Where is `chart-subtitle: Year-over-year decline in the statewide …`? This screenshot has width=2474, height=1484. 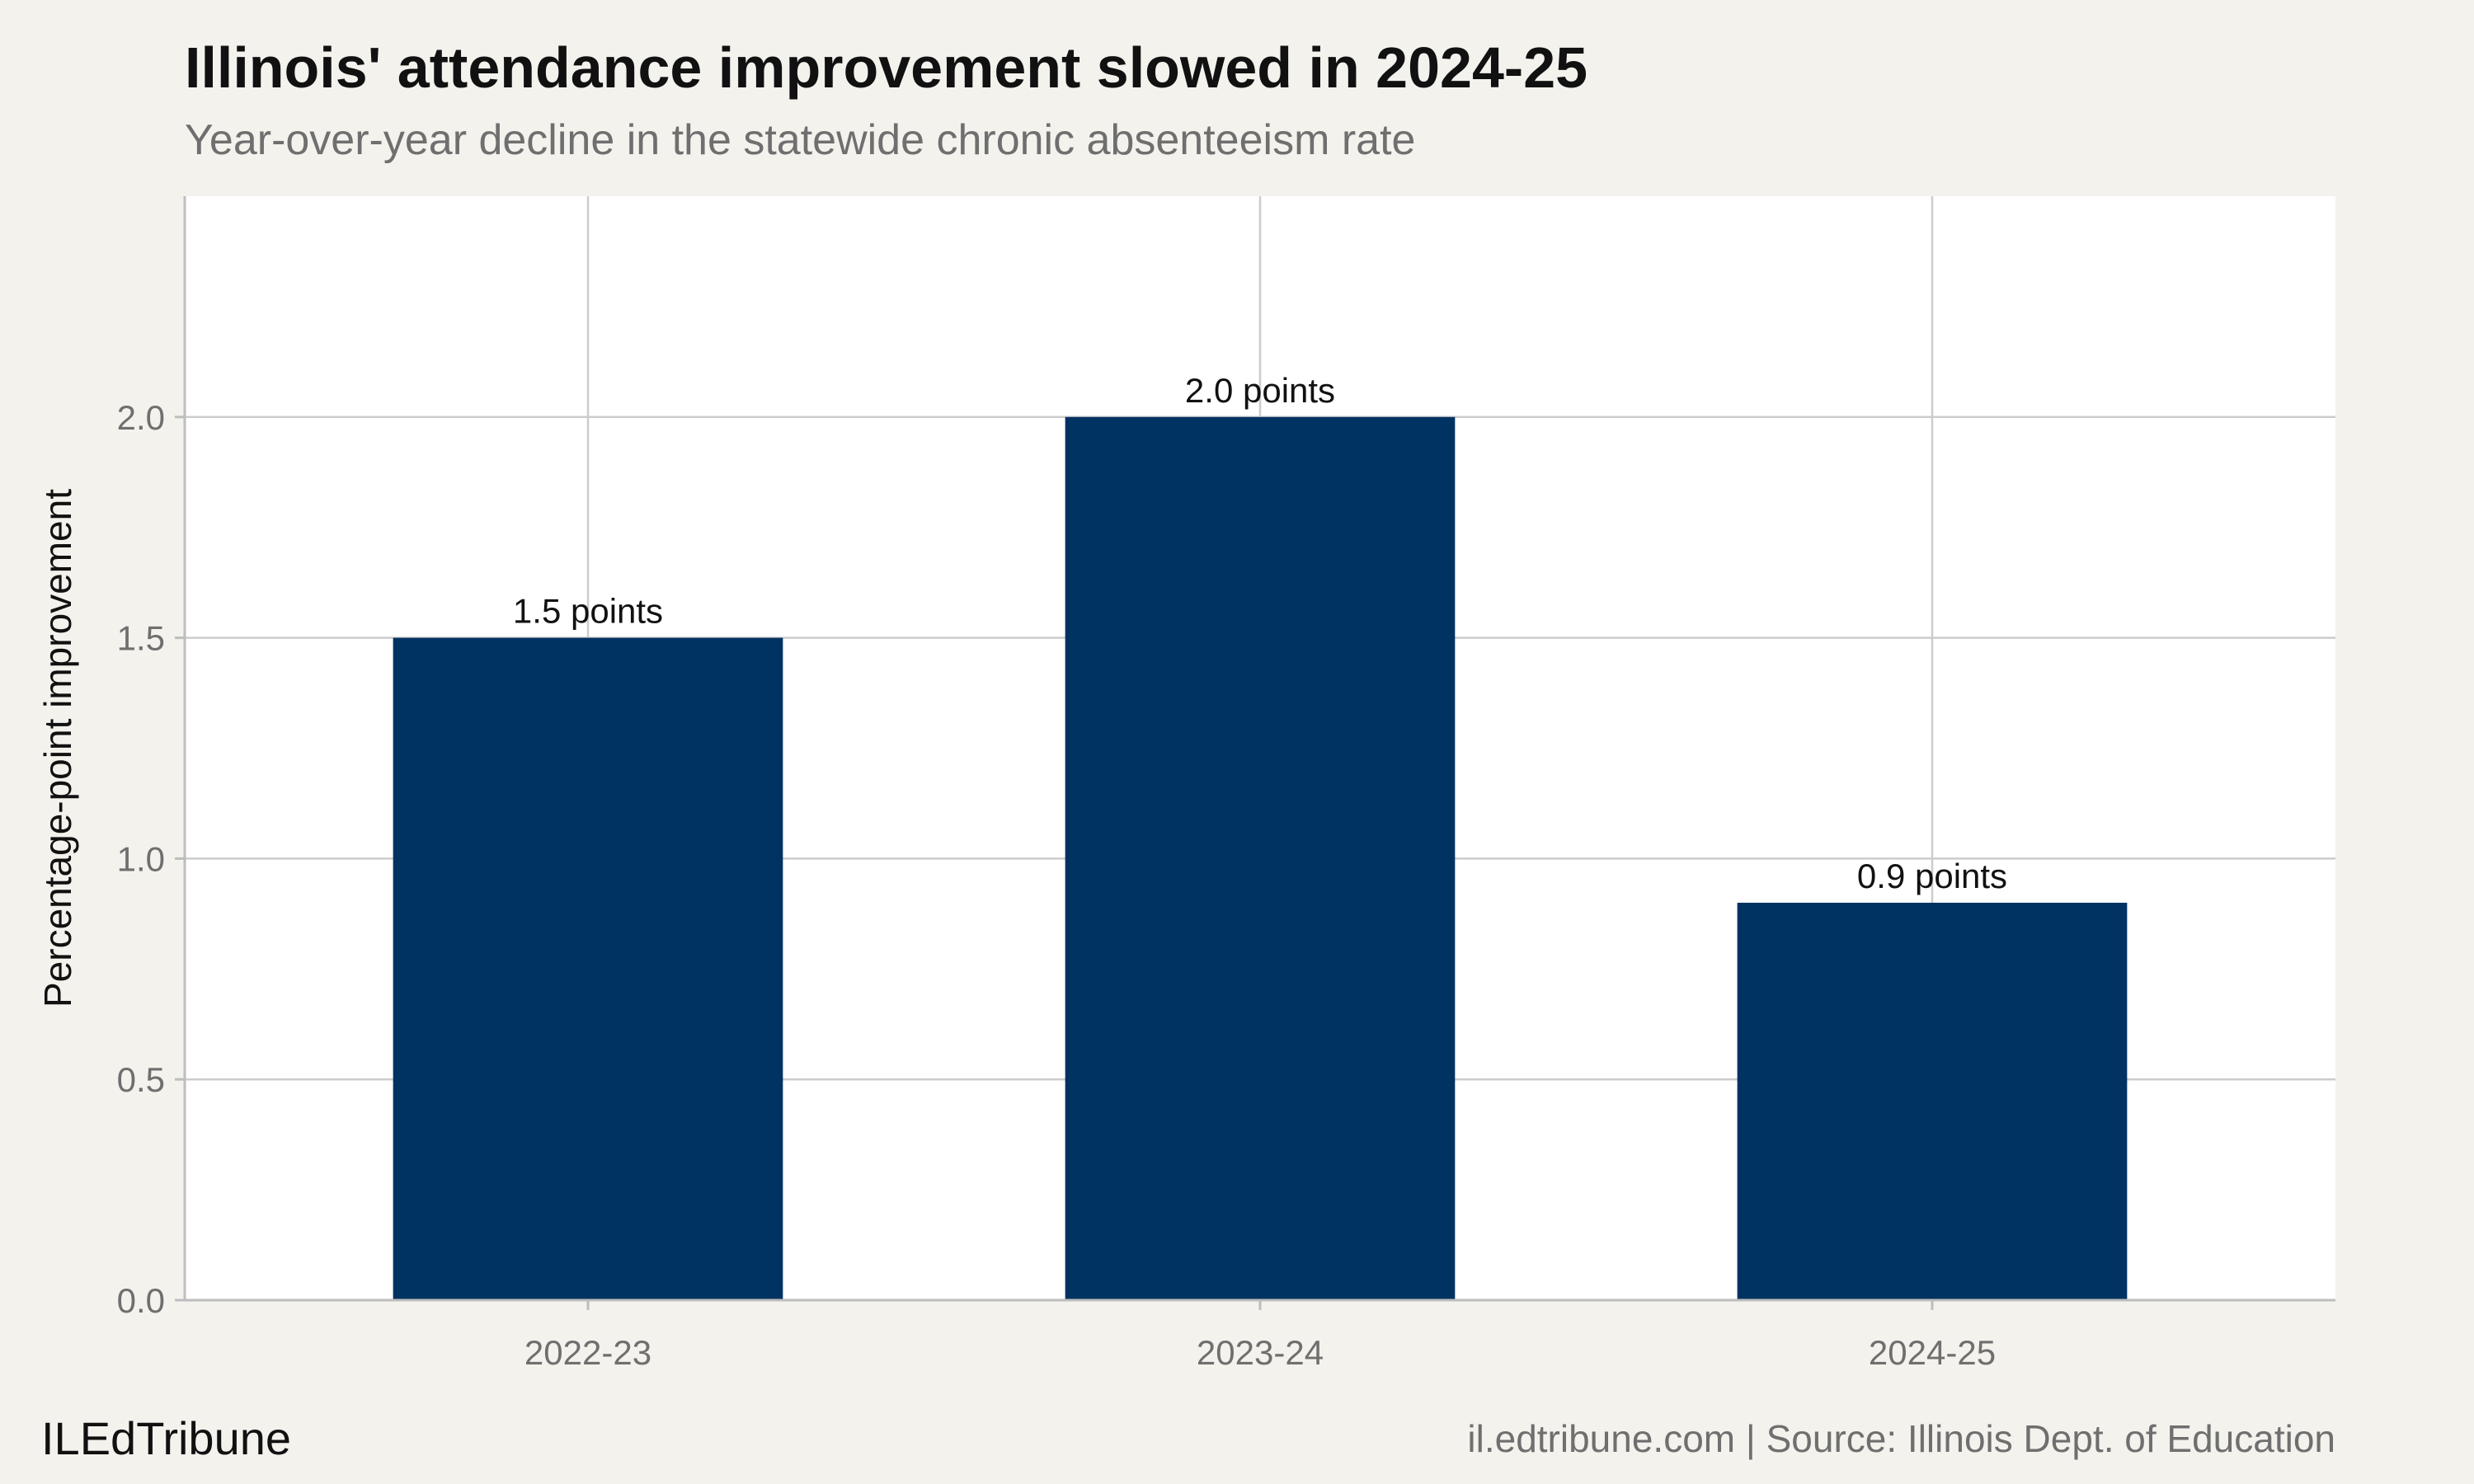
chart-subtitle: Year-over-year decline in the statewide … is located at coordinates (800, 140).